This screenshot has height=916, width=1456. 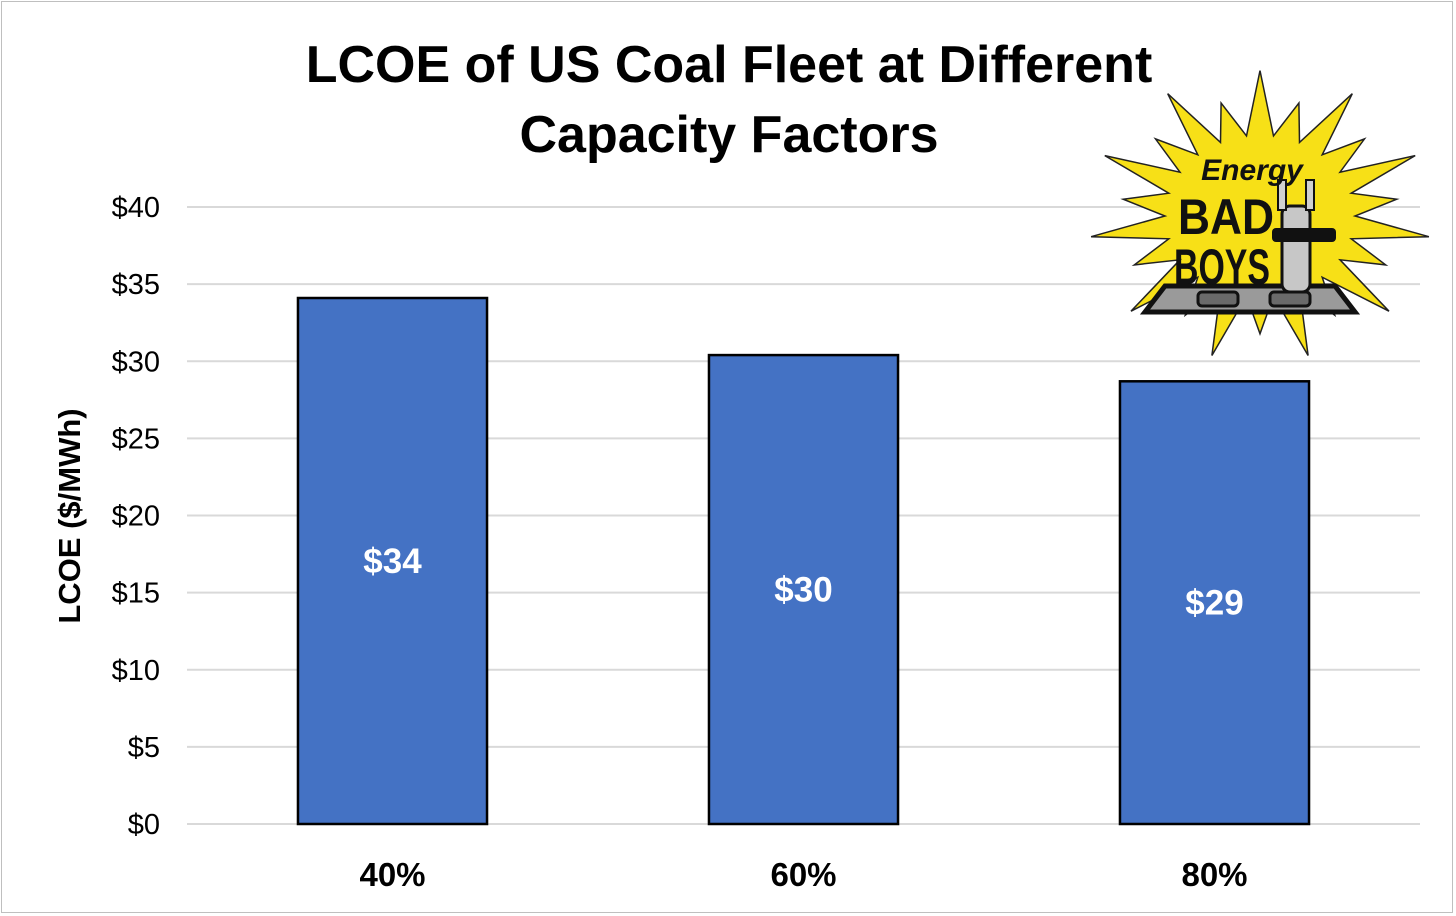 What do you see at coordinates (144, 825) in the screenshot?
I see `y-tick-label: $0` at bounding box center [144, 825].